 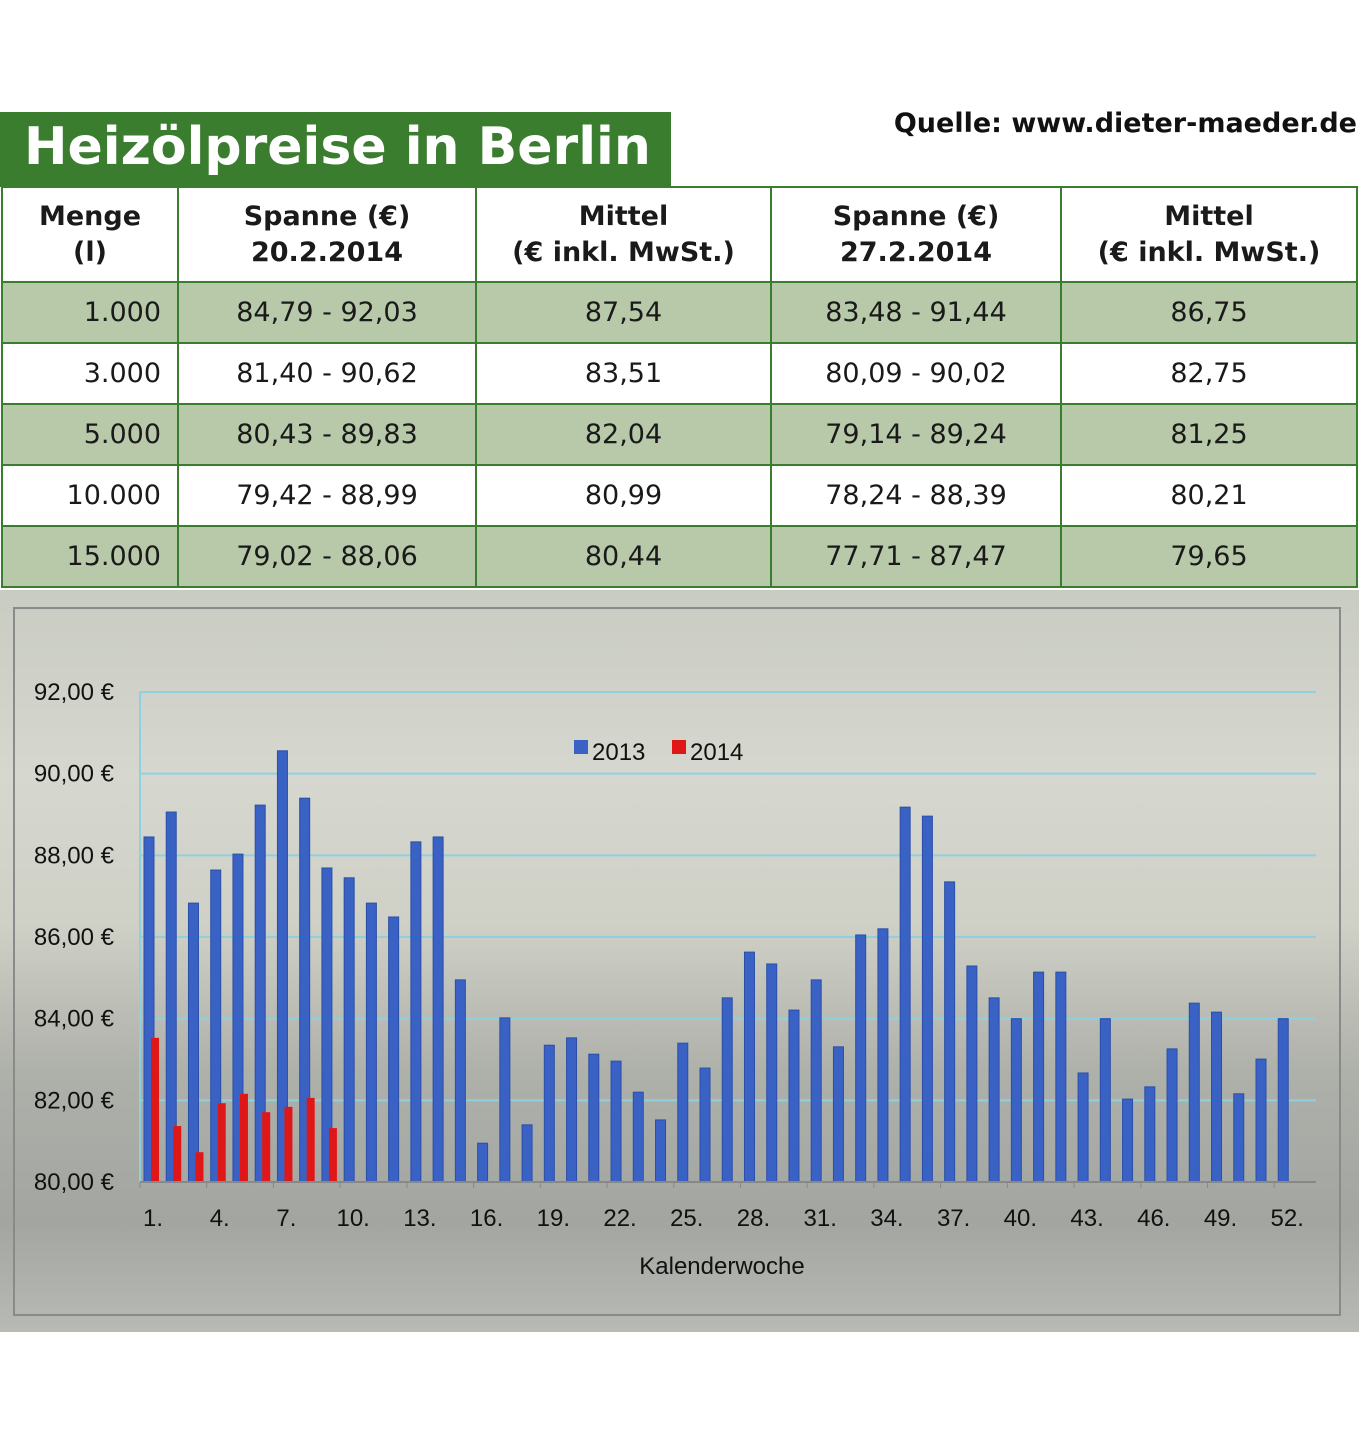 What do you see at coordinates (327, 216) in the screenshot?
I see `col-header-line: Spanne (€)` at bounding box center [327, 216].